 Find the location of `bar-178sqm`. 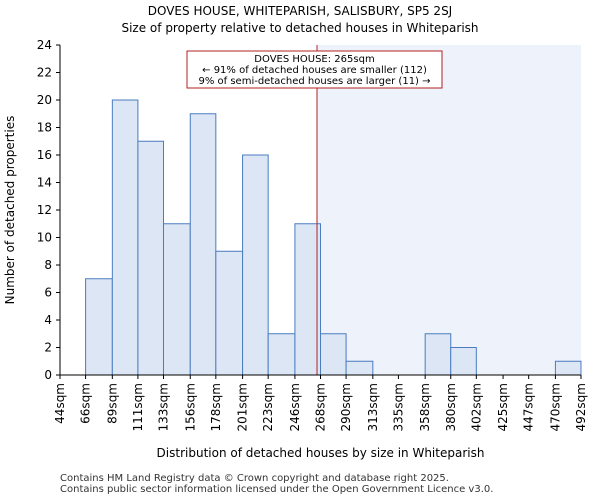

bar-178sqm is located at coordinates (229, 313).